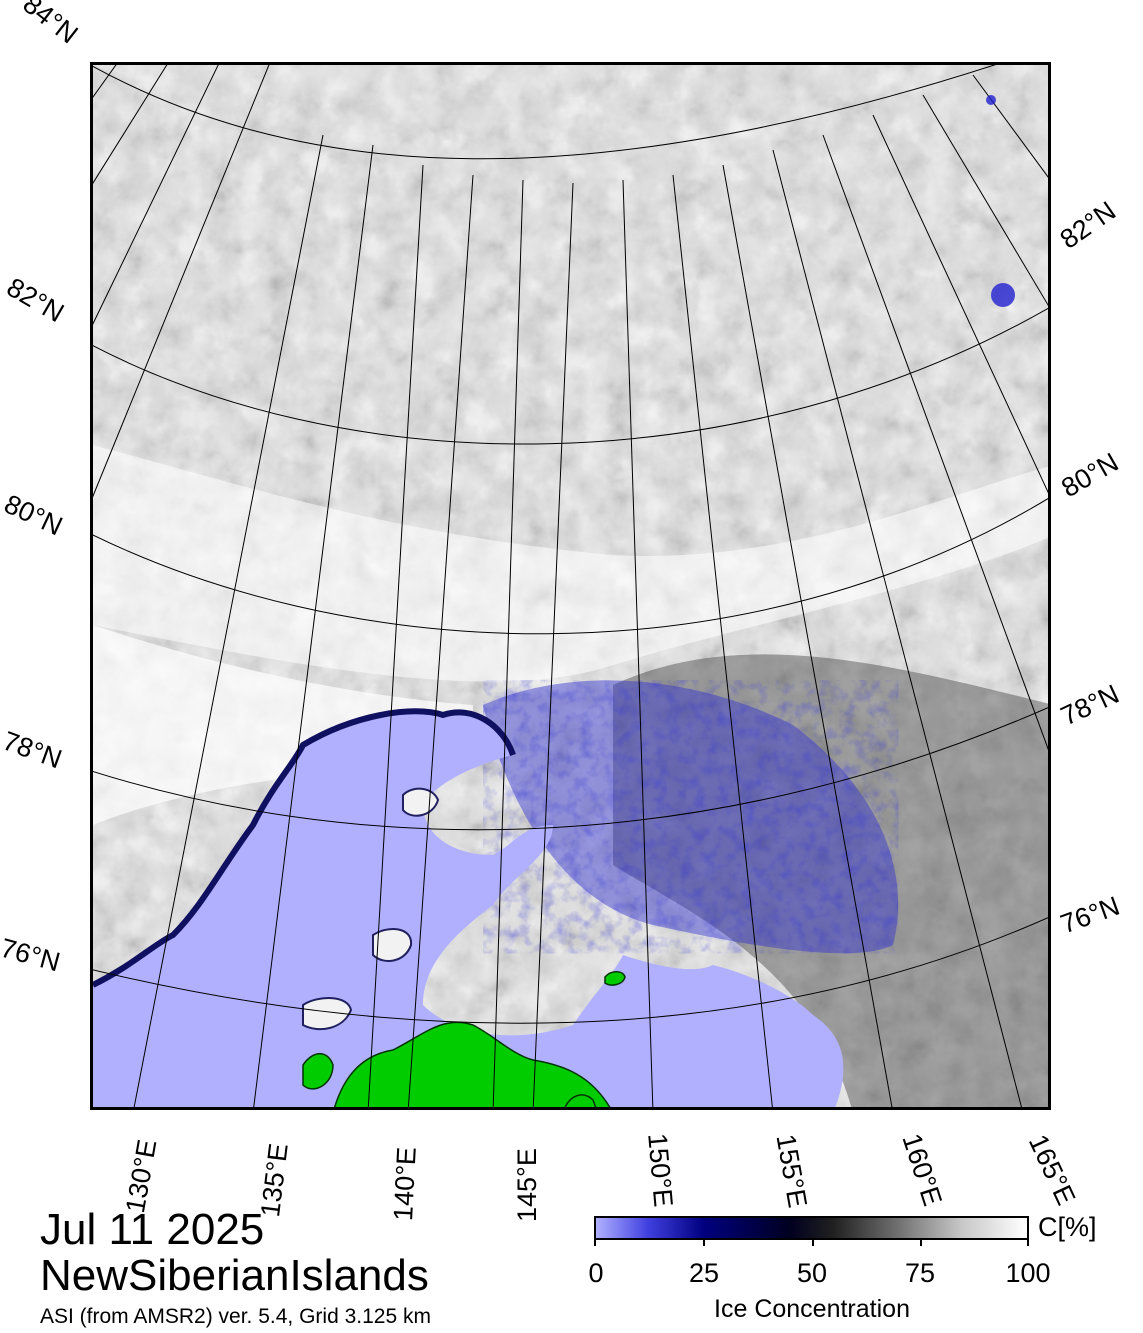 The width and height of the screenshot is (1143, 1333). Describe the element at coordinates (141, 1176) in the screenshot. I see `lon-label-130e: 130°E` at that location.